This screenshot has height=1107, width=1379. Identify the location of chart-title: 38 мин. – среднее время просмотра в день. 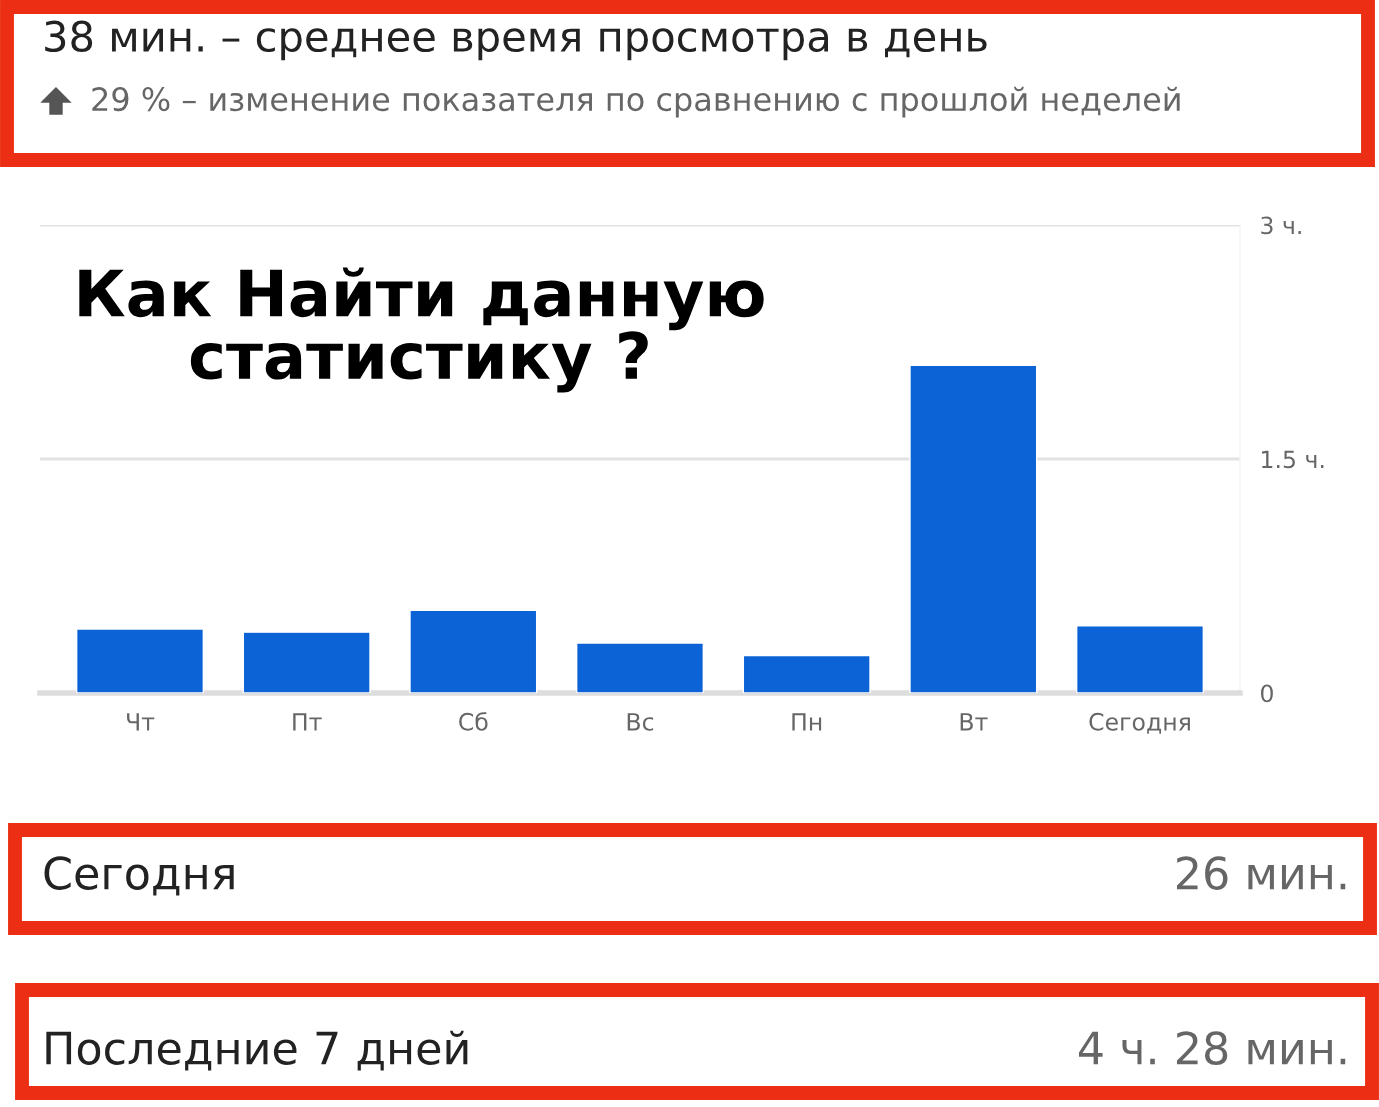
(516, 40).